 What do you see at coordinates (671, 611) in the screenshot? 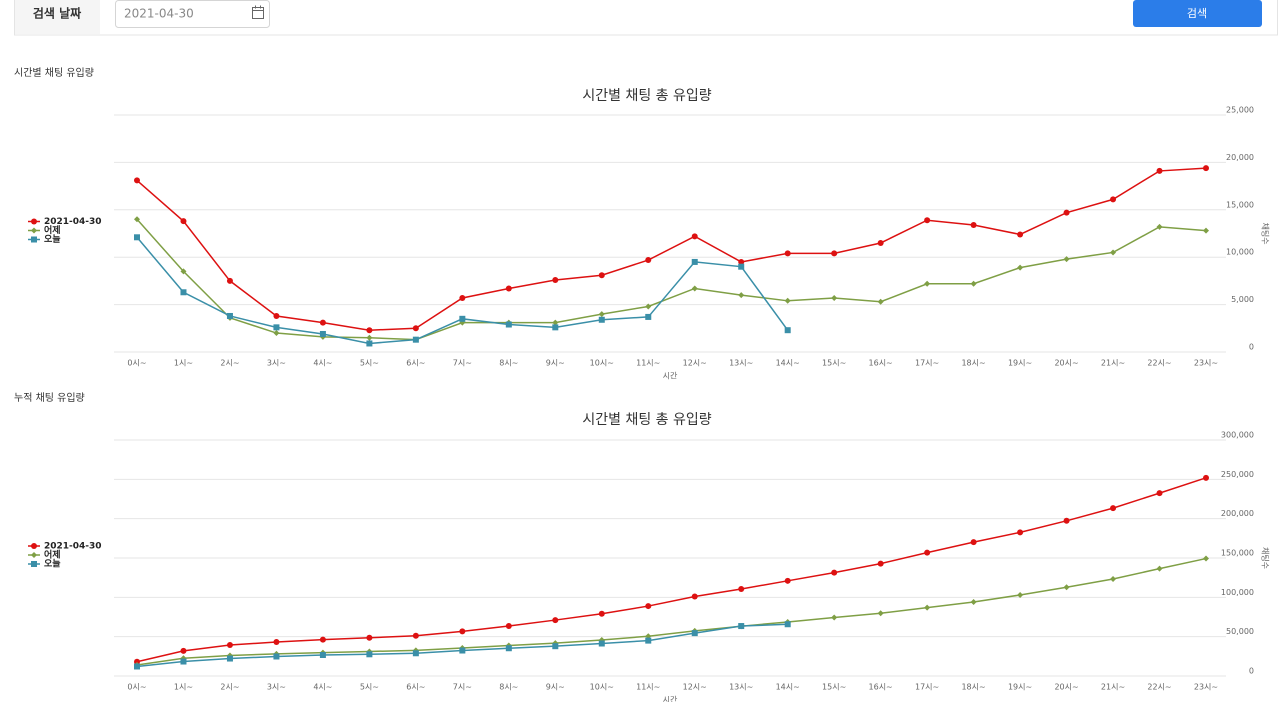
I see `series-line` at bounding box center [671, 611].